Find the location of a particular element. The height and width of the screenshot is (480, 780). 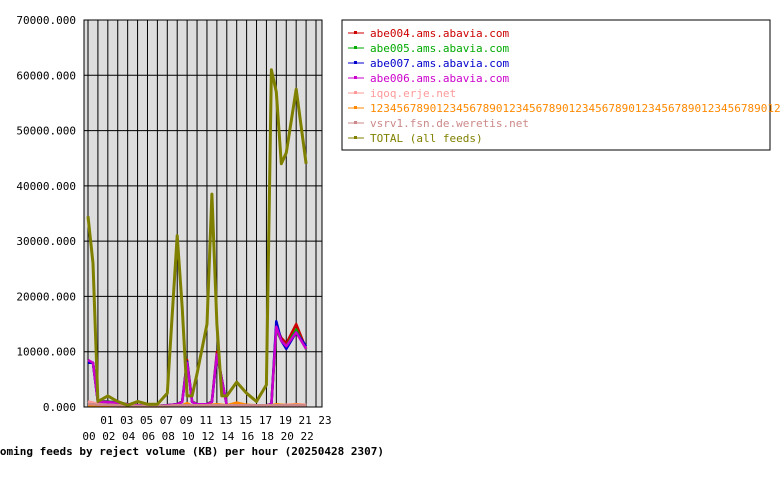

x-tick-label: 13 is located at coordinates (225, 420).